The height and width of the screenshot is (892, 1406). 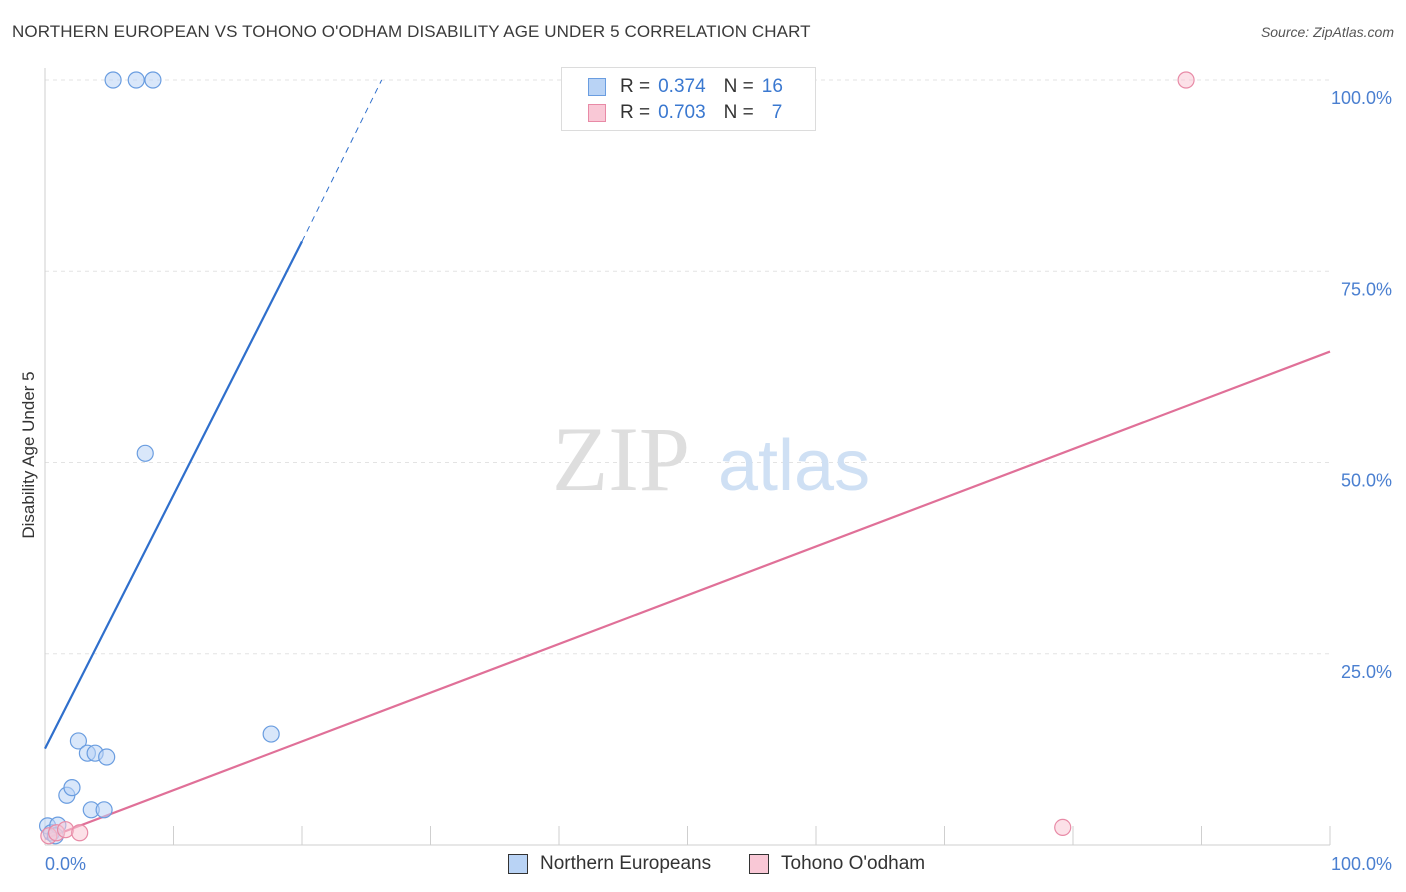 I want to click on y-tick-label: 50.0%, so click(x=1366, y=481).